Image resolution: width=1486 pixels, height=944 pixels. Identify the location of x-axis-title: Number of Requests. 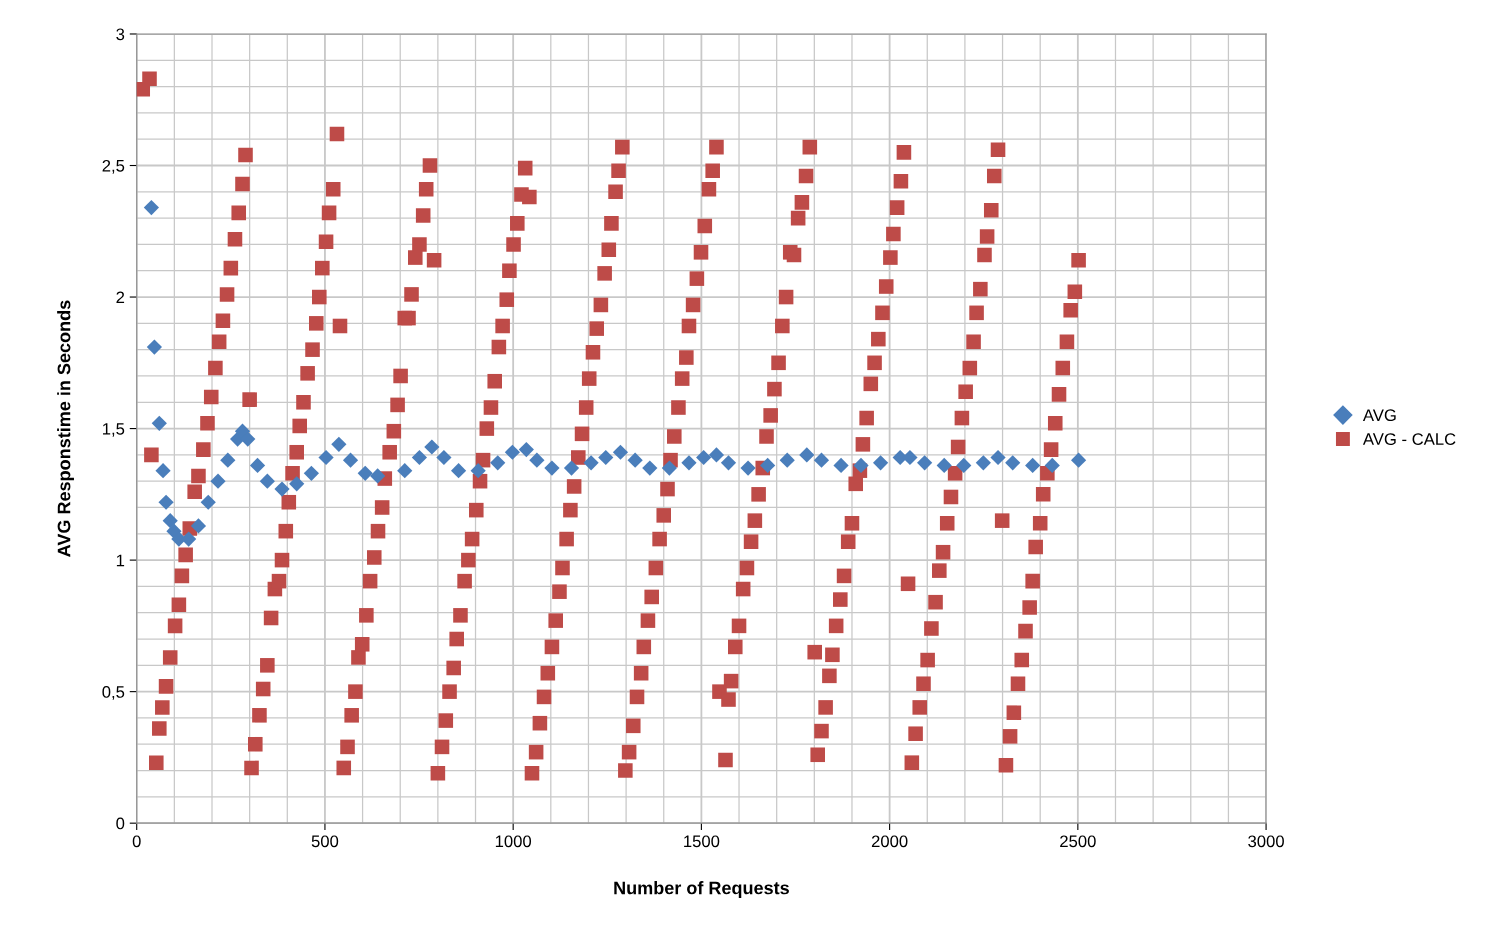
(701, 889).